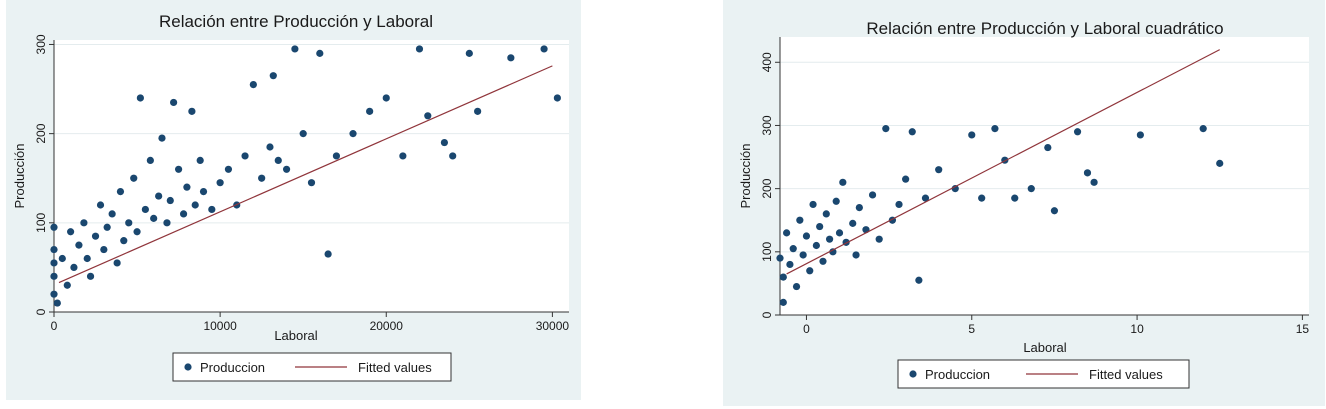 The width and height of the screenshot is (1326, 409). What do you see at coordinates (745, 175) in the screenshot?
I see `y-axis-label: Producción` at bounding box center [745, 175].